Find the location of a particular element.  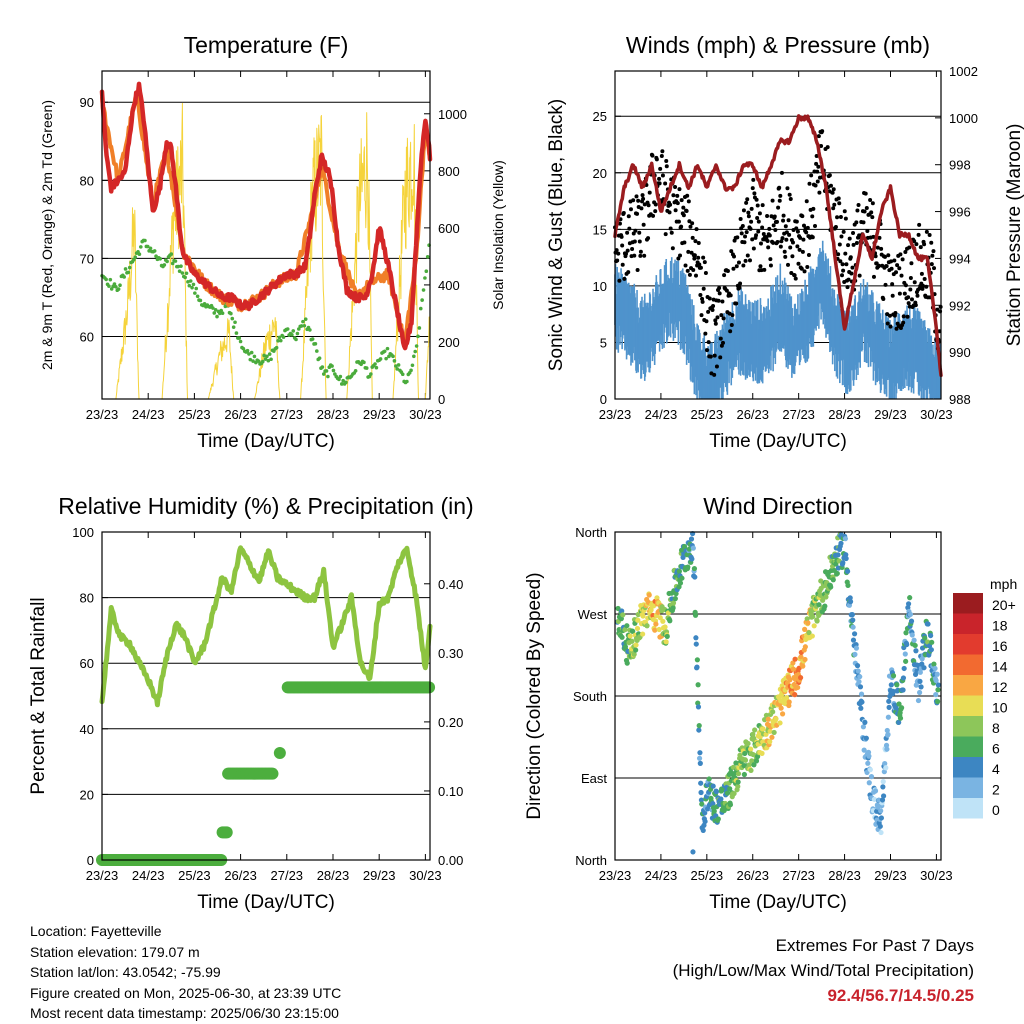

y-tick-label: 90 is located at coordinates (87, 102).